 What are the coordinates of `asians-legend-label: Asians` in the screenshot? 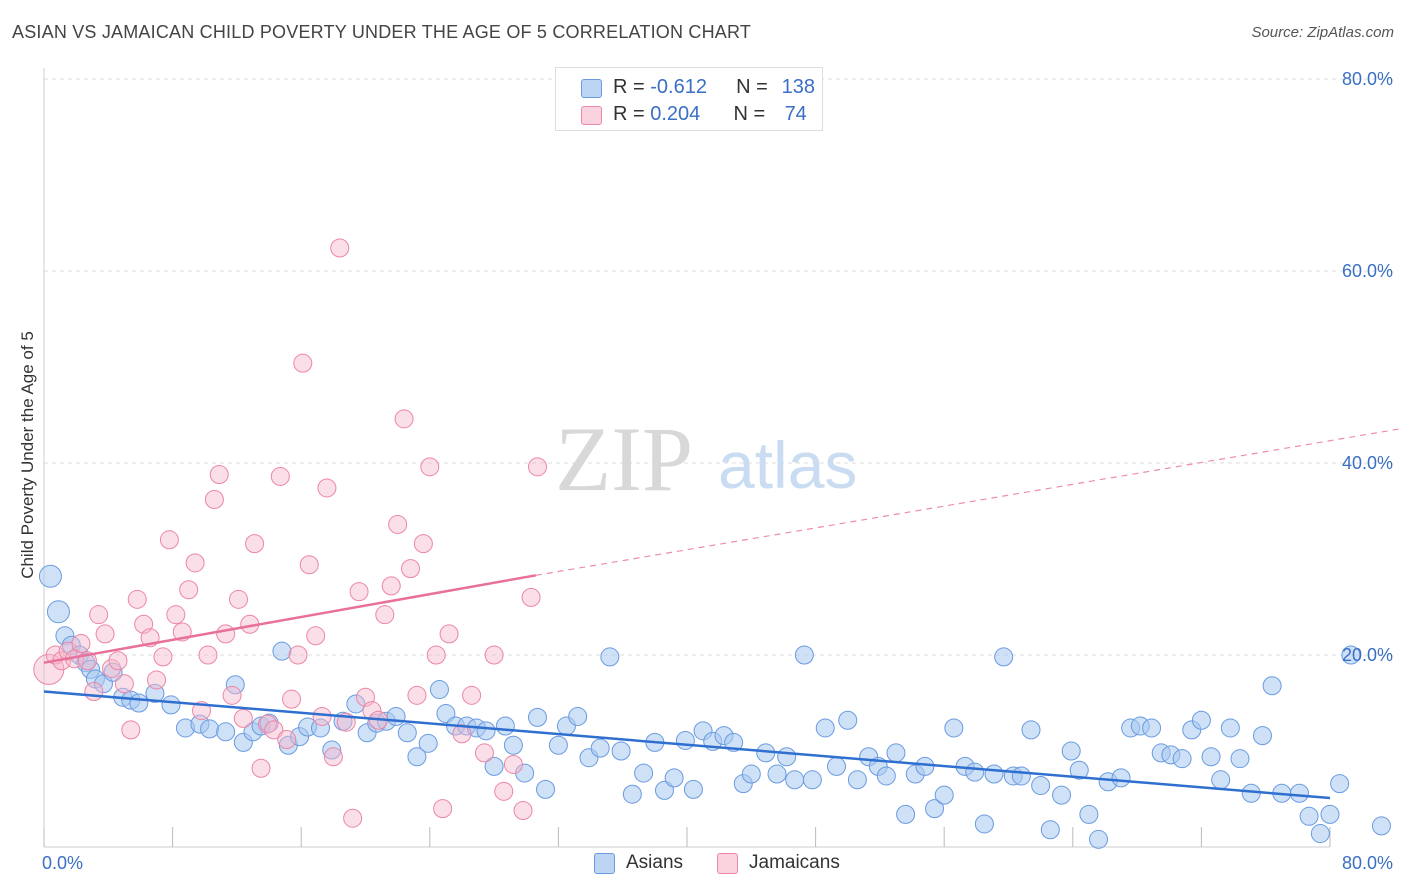 It's located at (655, 862).